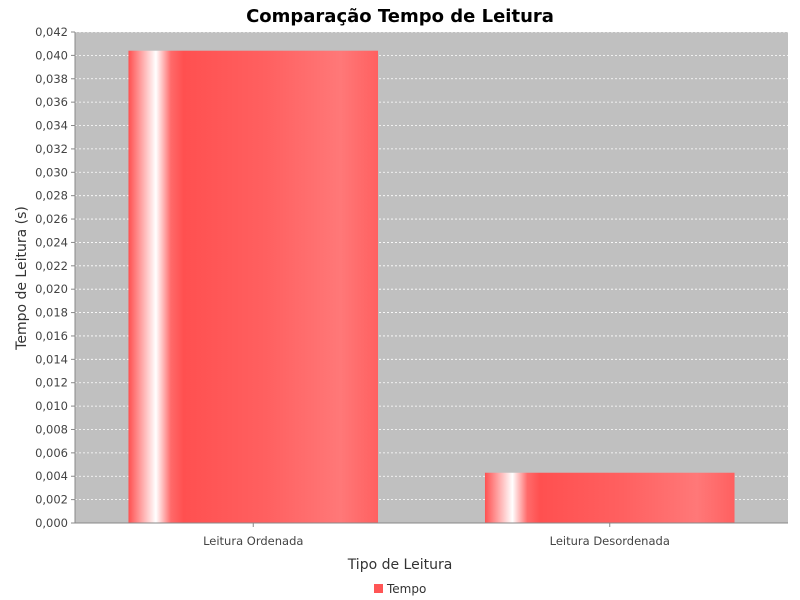 This screenshot has height=600, width=800. I want to click on y-tick-label: 0,010, so click(51, 406).